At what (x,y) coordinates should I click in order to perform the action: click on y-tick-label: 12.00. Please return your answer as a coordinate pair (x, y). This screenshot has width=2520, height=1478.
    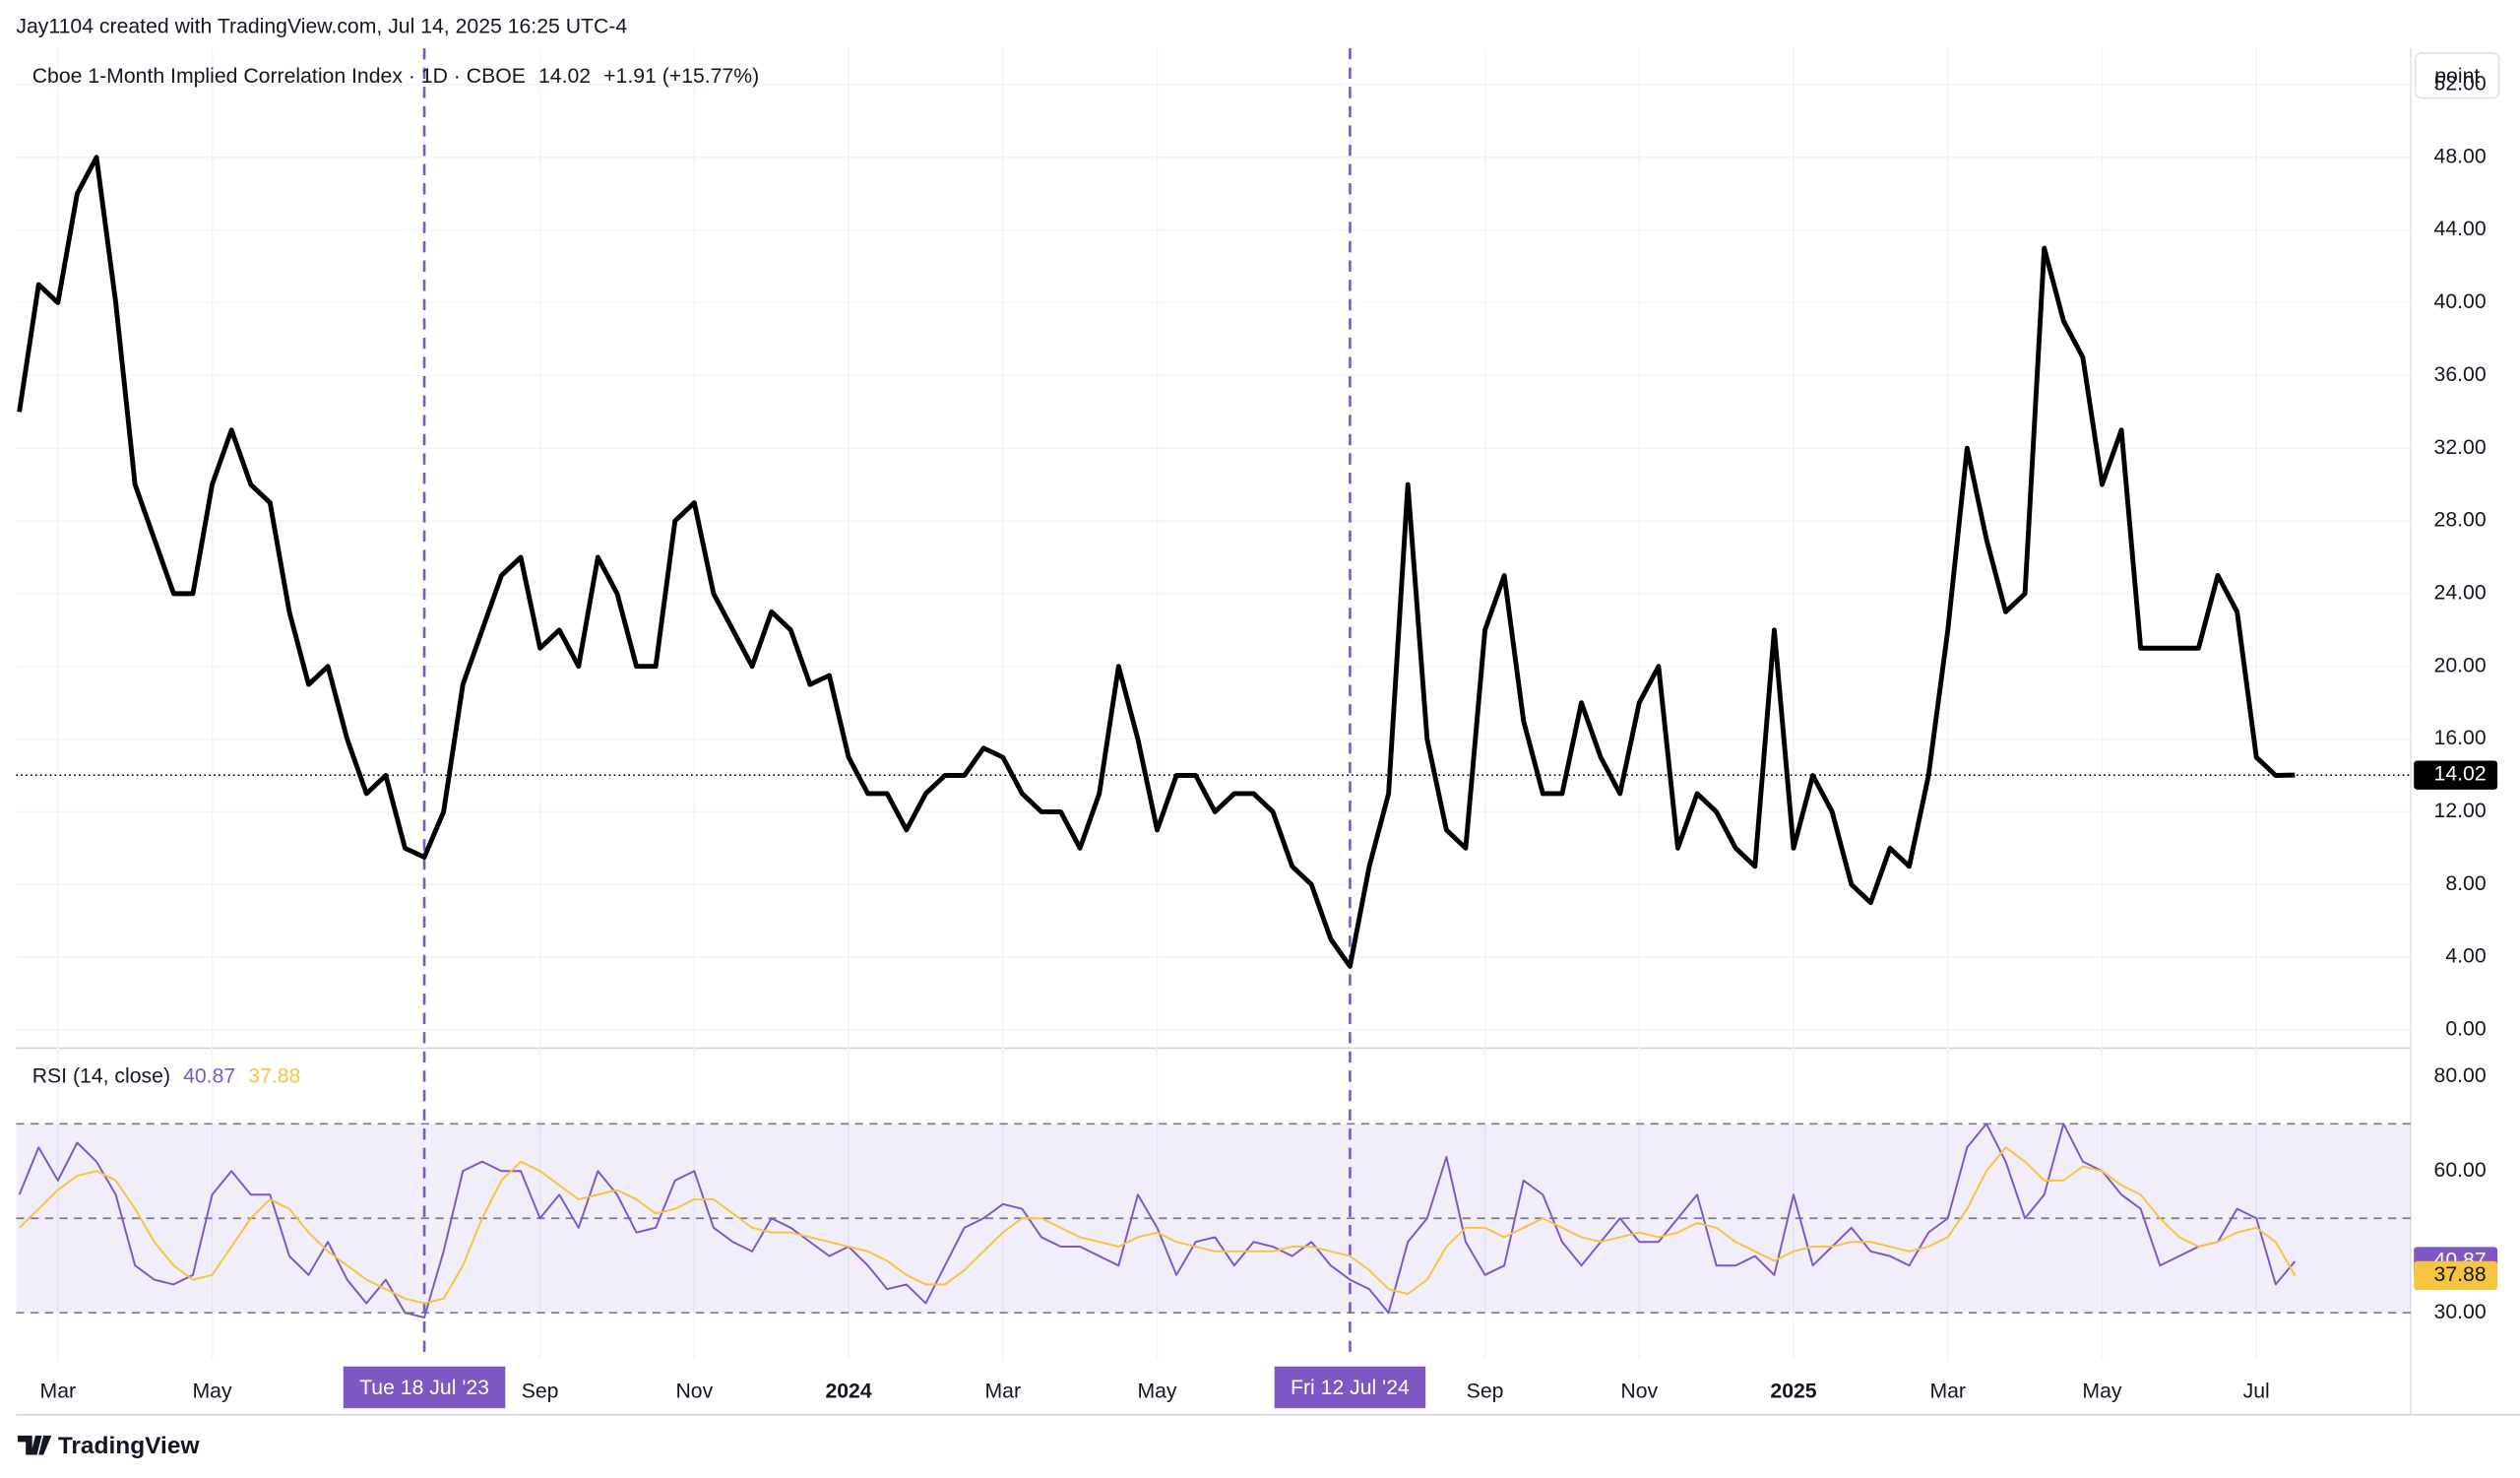
    Looking at the image, I should click on (2460, 811).